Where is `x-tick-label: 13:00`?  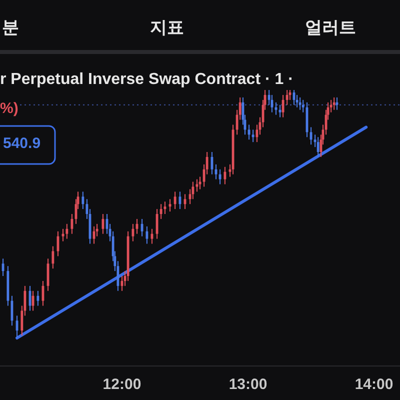
x-tick-label: 13:00 is located at coordinates (248, 384).